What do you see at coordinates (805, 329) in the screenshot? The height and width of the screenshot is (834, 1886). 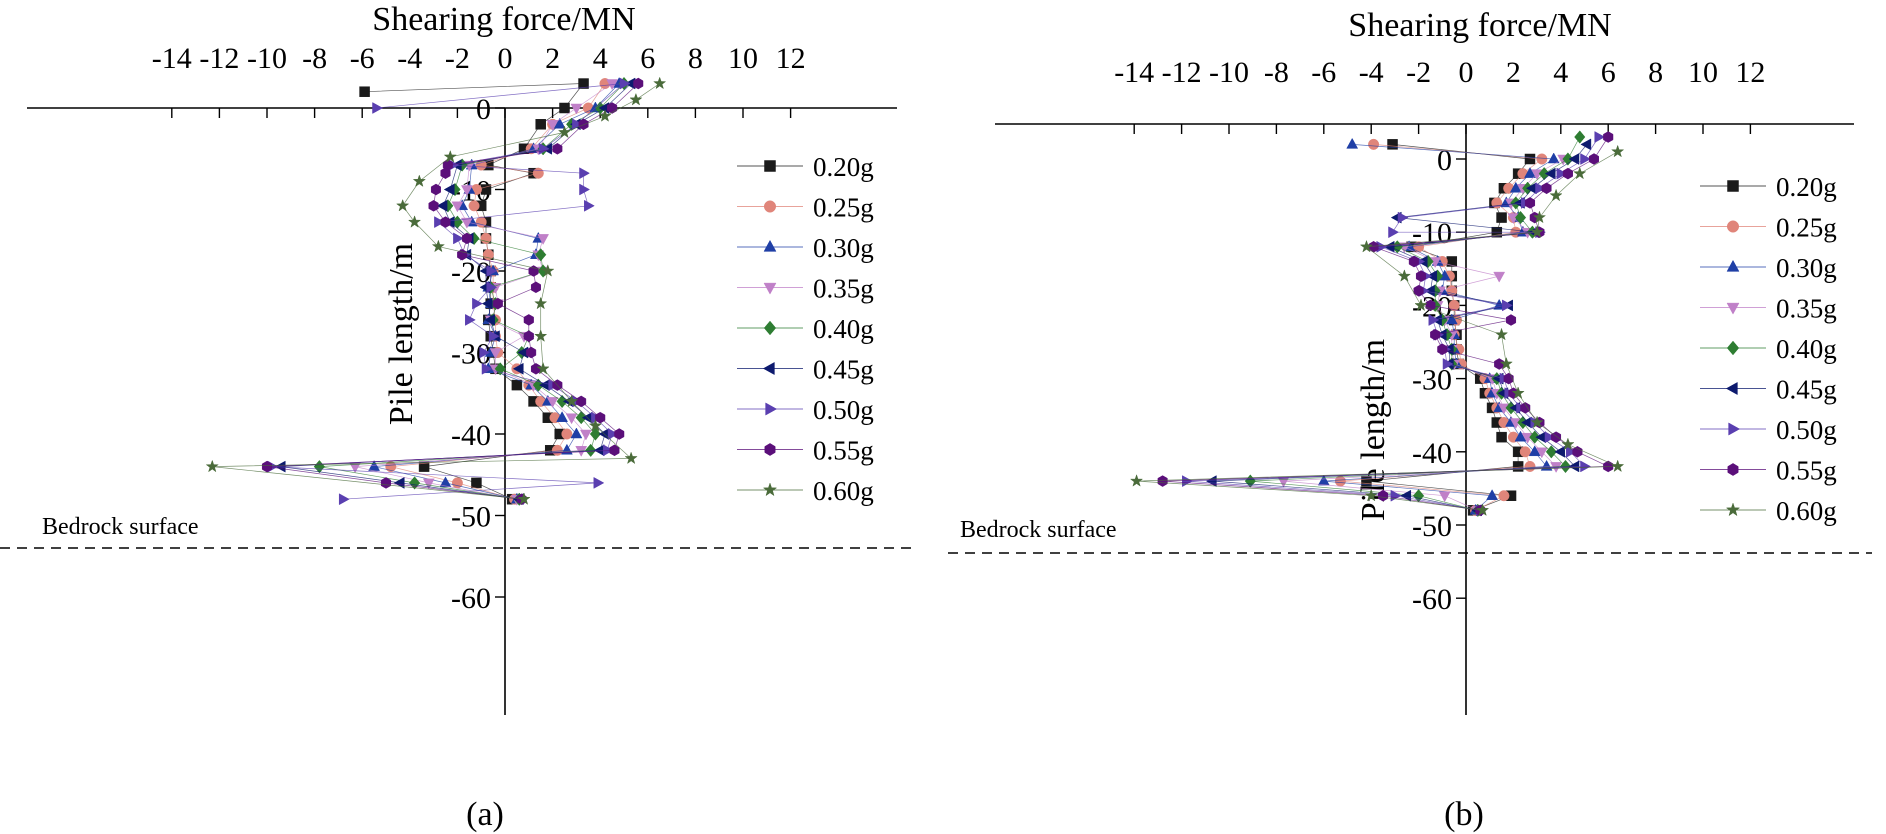 I see `legend-item: 0.40g` at bounding box center [805, 329].